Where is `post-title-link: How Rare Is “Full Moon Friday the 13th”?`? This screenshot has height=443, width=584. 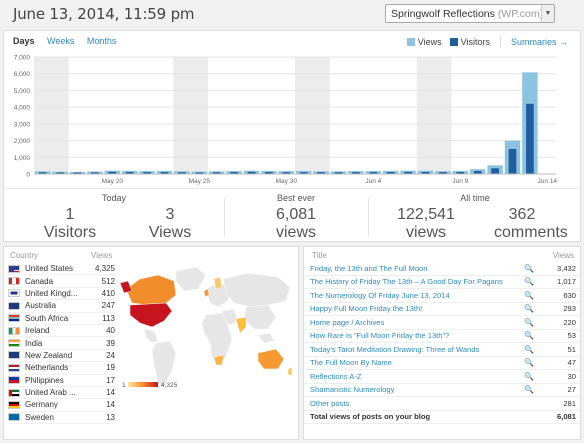
post-title-link: How Rare Is “Full Moon Friday the 13th”? is located at coordinates (380, 336).